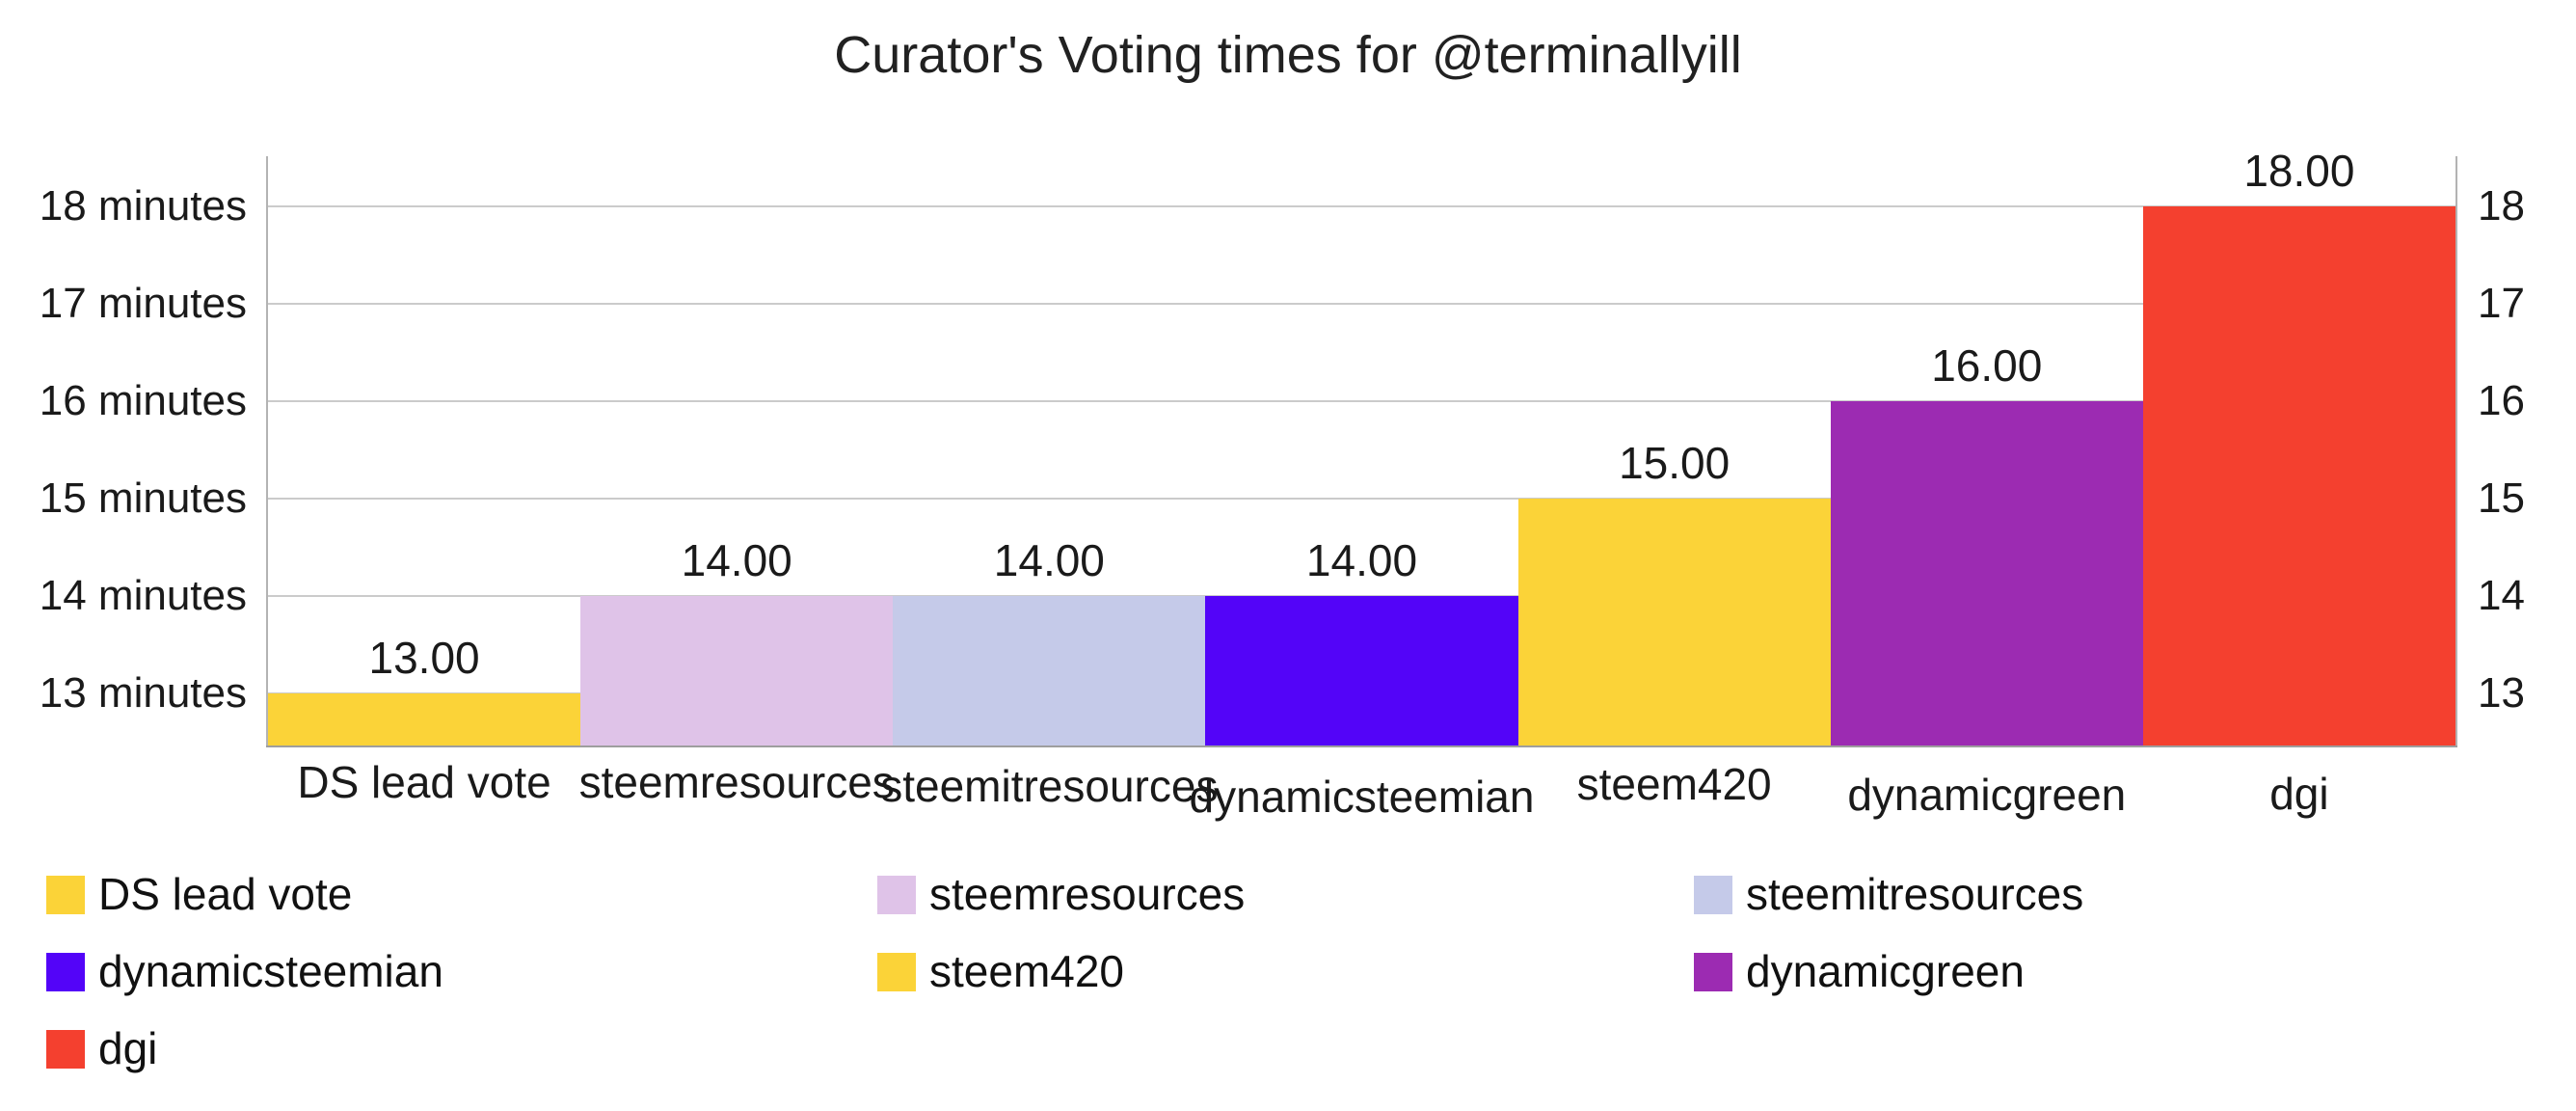  I want to click on y-tick-right-16: 16, so click(2502, 400).